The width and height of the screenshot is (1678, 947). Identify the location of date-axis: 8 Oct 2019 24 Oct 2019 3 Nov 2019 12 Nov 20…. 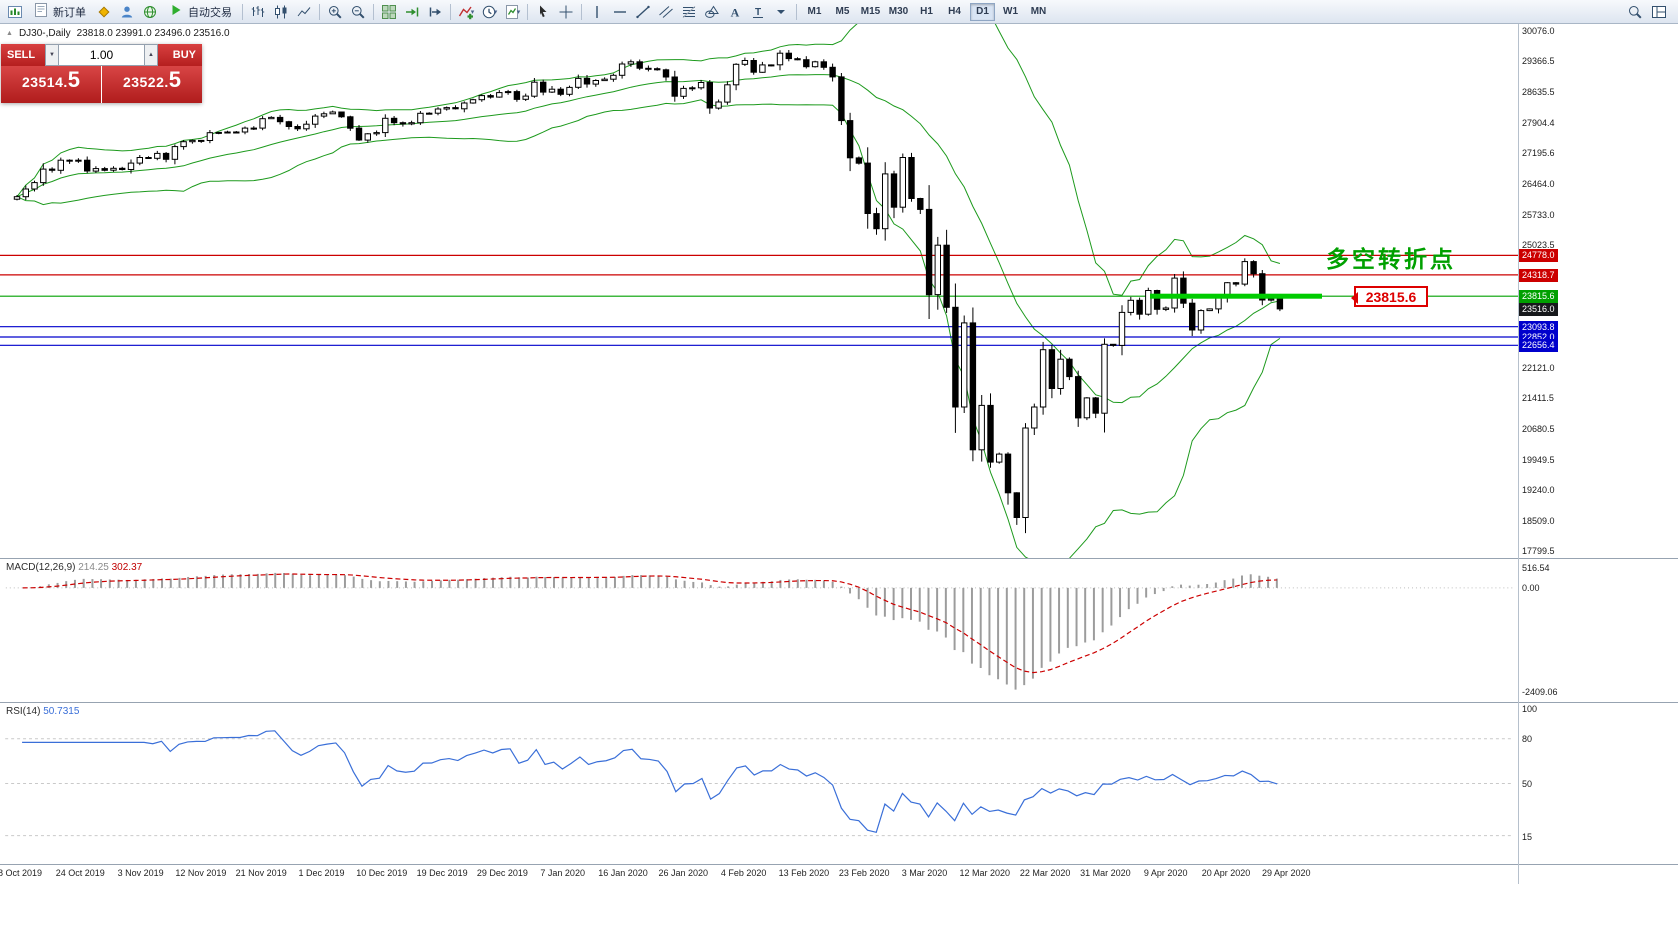
(839, 874).